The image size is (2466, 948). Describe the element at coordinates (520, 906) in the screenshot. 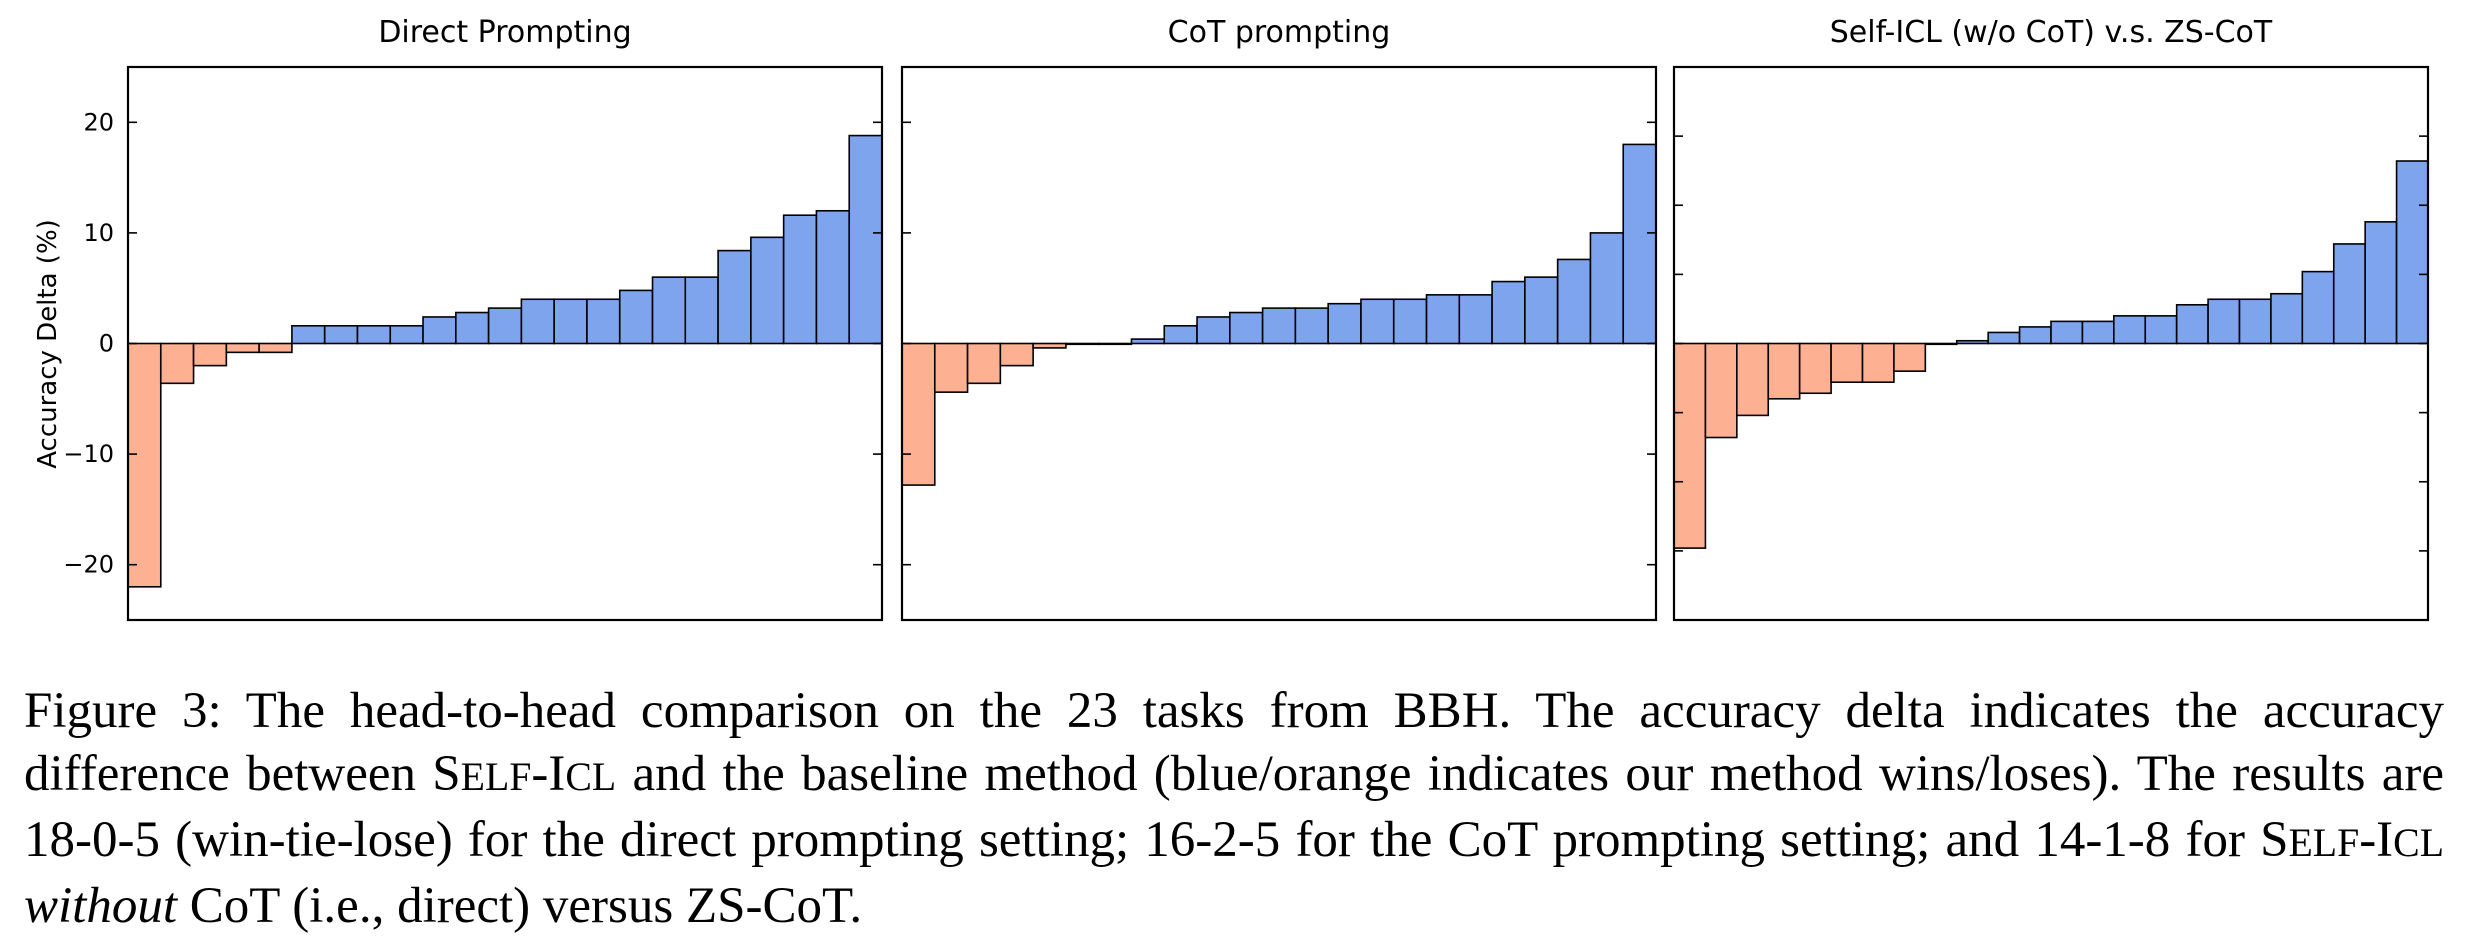

I see `caption-text-3: CoT (i.e., direct) versus ZS-CoT.` at that location.